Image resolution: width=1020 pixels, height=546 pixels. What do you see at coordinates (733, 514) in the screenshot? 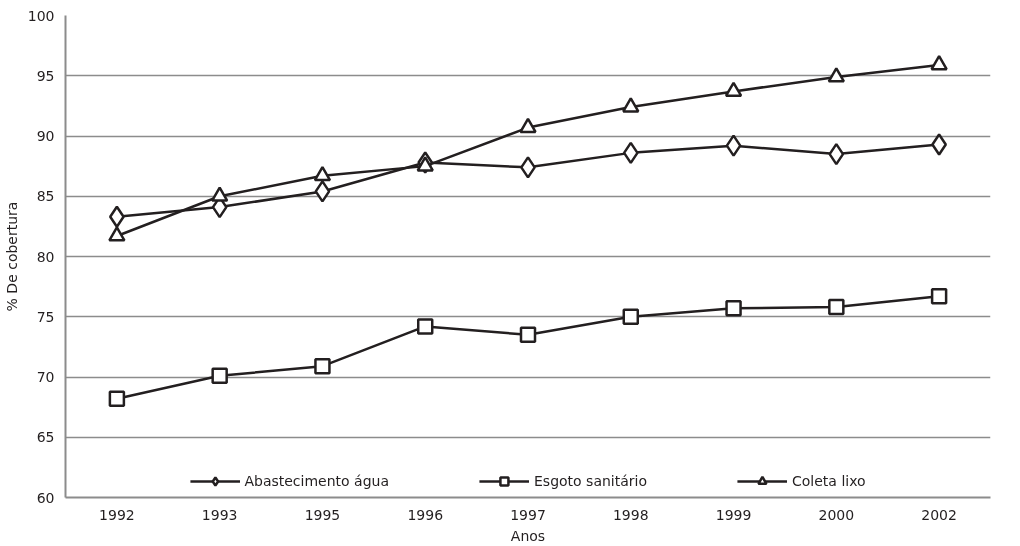
I see `x-tick-label: 1999` at bounding box center [733, 514].